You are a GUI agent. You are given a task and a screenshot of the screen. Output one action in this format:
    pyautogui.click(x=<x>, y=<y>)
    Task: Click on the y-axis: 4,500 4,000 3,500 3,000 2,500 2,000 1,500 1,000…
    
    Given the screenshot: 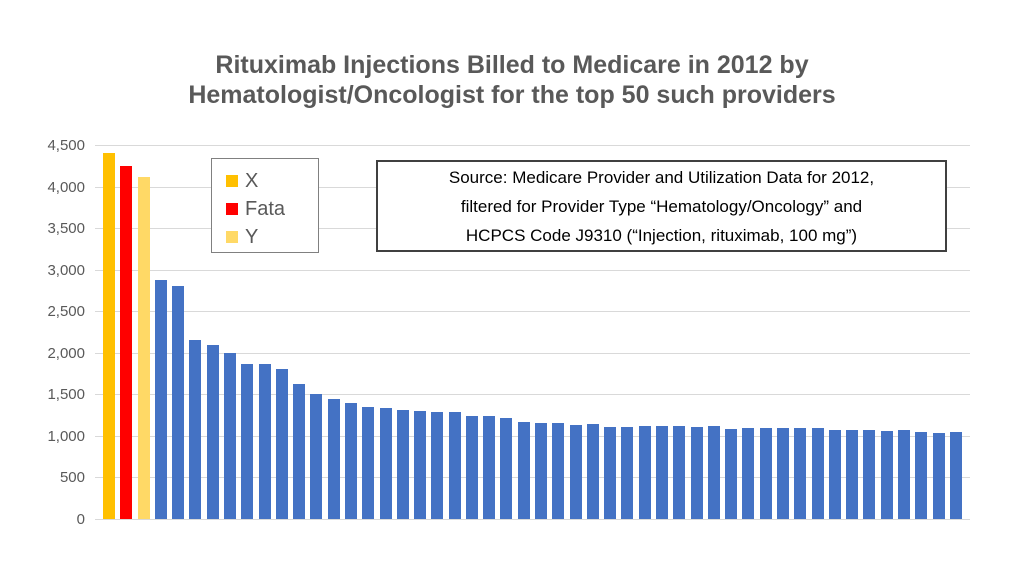 What is the action you would take?
    pyautogui.click(x=52, y=332)
    